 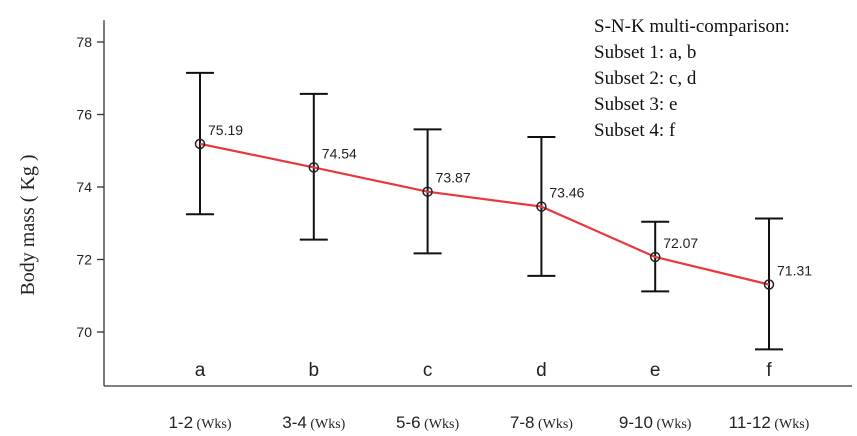 I want to click on y-tick-label: 78, so click(x=84, y=42).